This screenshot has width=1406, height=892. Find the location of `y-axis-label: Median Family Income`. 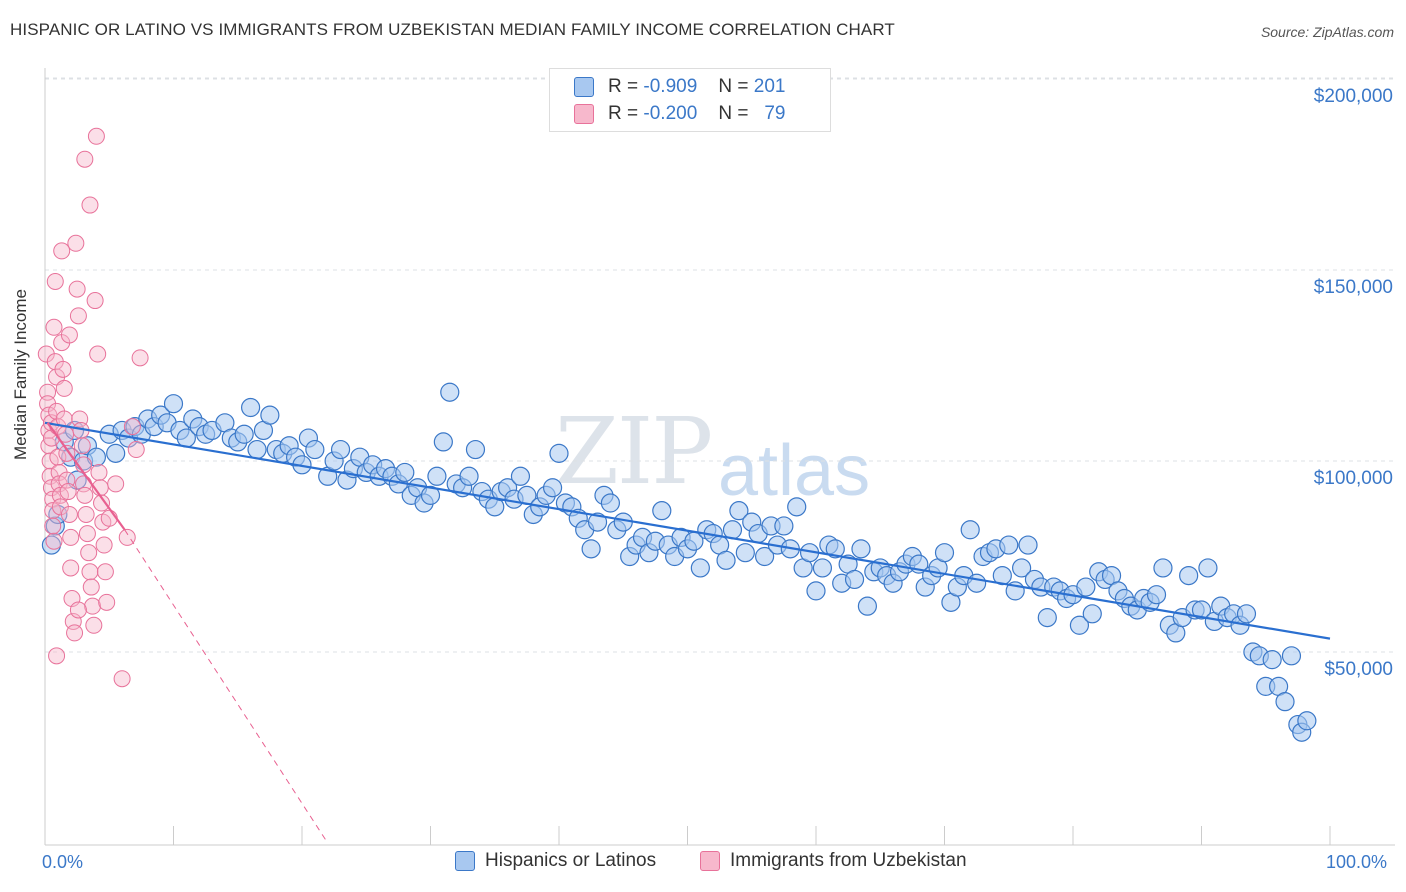

y-axis-label: Median Family Income is located at coordinates (20, 374).